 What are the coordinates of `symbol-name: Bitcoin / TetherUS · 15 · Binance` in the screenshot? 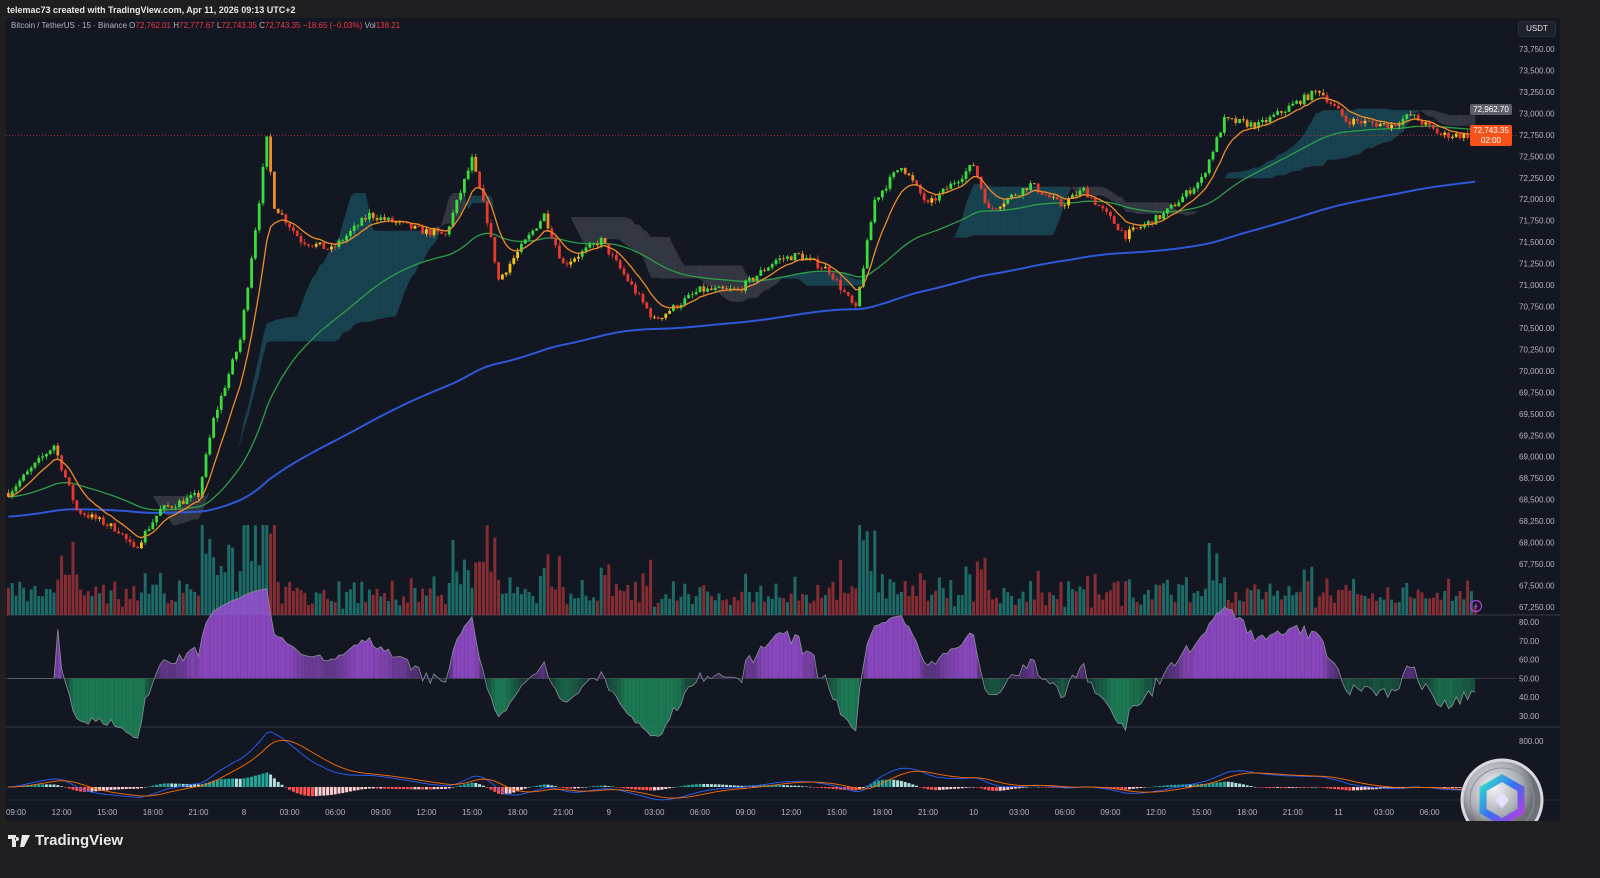 It's located at (69, 25).